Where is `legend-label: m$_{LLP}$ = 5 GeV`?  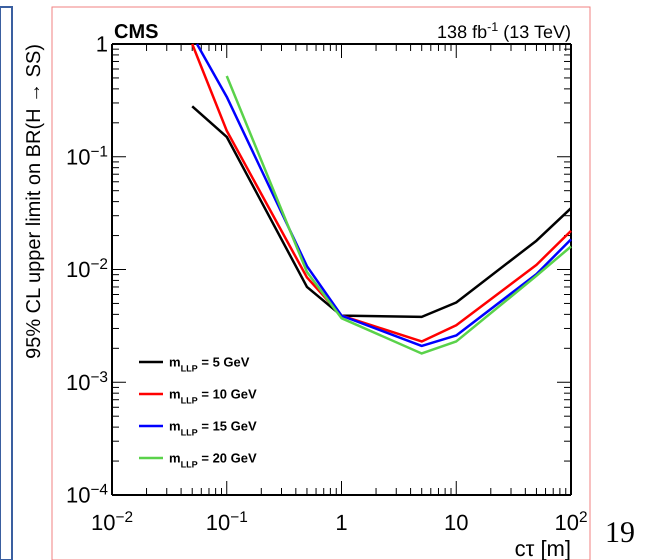 legend-label: m$_{LLP}$ = 5 GeV is located at coordinates (209, 364).